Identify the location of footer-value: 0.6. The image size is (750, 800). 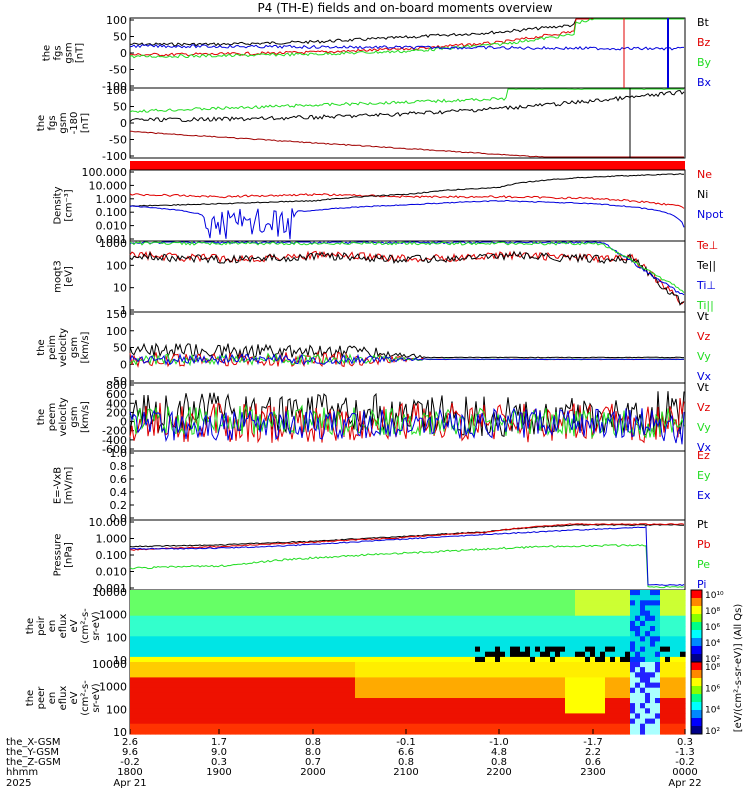
(593, 762).